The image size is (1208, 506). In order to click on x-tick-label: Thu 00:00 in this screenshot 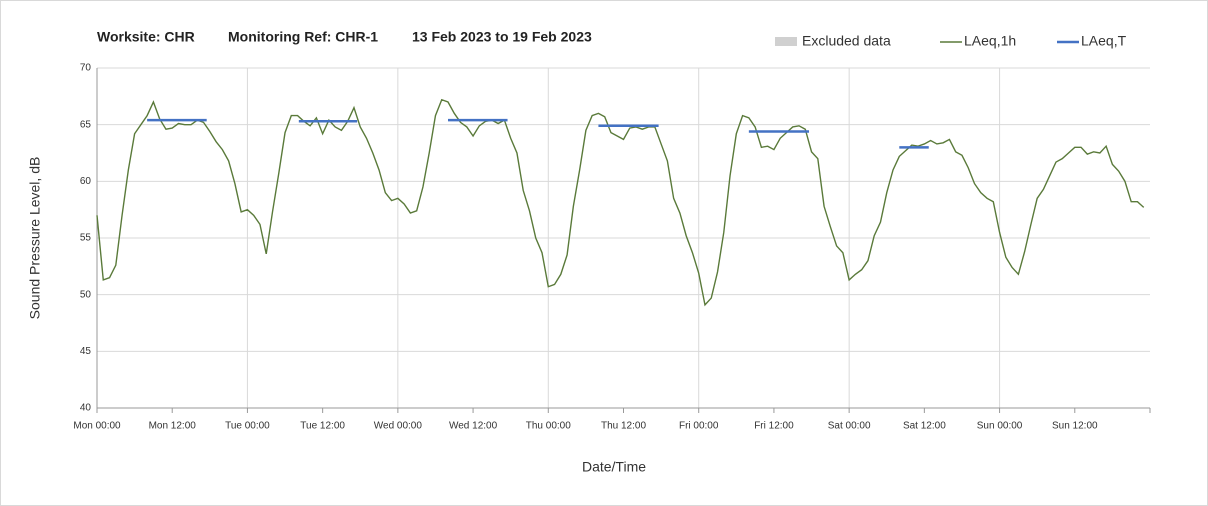, I will do `click(548, 426)`.